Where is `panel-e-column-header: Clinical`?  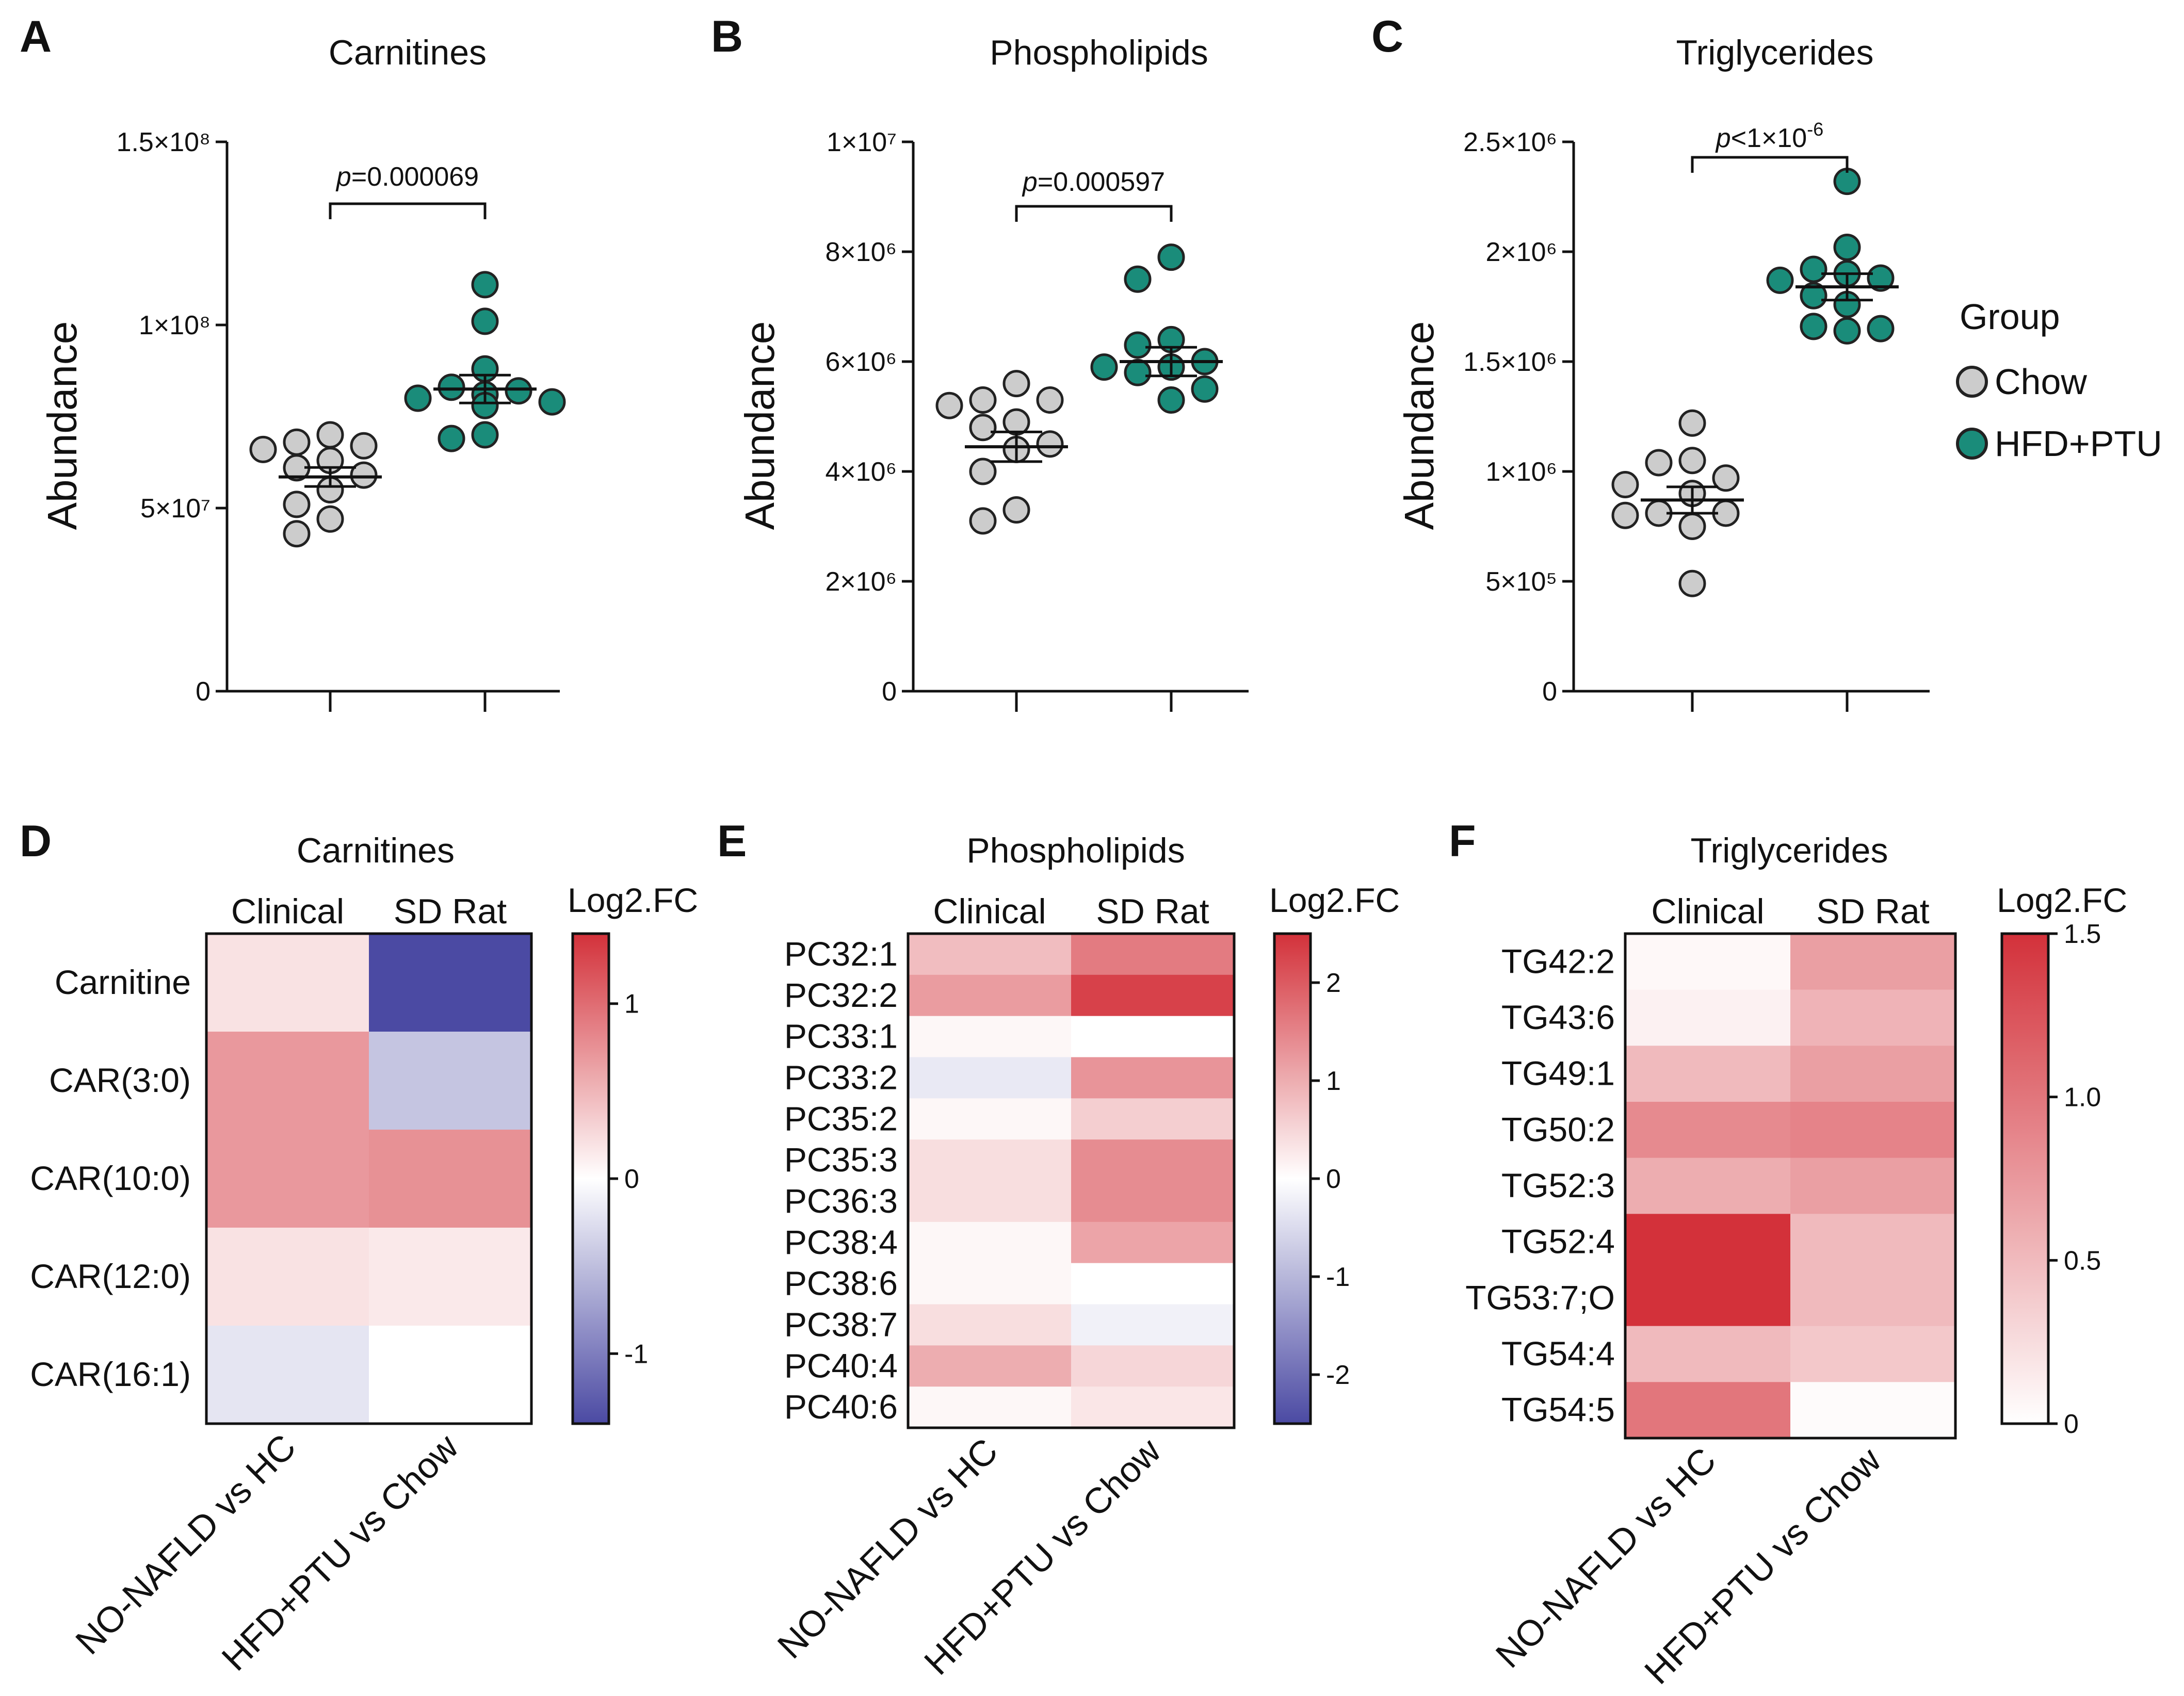
panel-e-column-header: Clinical is located at coordinates (989, 911).